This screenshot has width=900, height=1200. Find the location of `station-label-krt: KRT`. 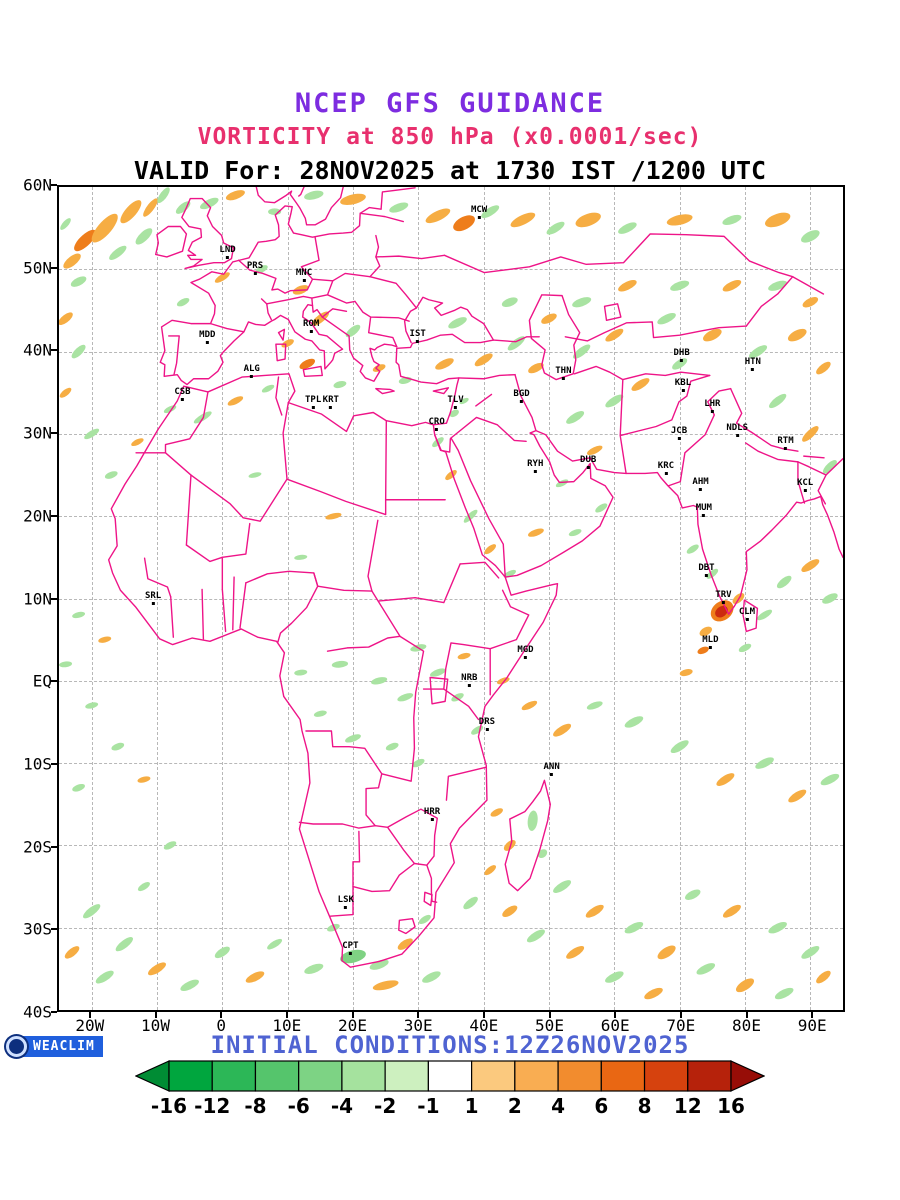

station-label-krt: KRT is located at coordinates (331, 403).